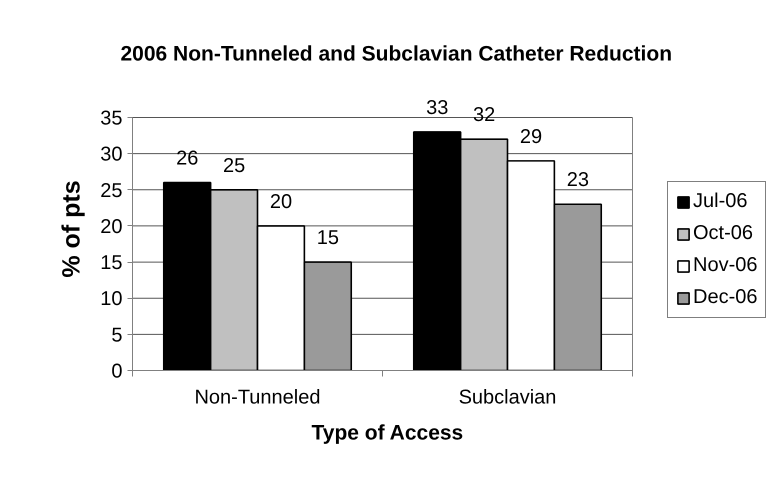 The width and height of the screenshot is (778, 482). What do you see at coordinates (725, 297) in the screenshot?
I see `legend-label: Dec-06` at bounding box center [725, 297].